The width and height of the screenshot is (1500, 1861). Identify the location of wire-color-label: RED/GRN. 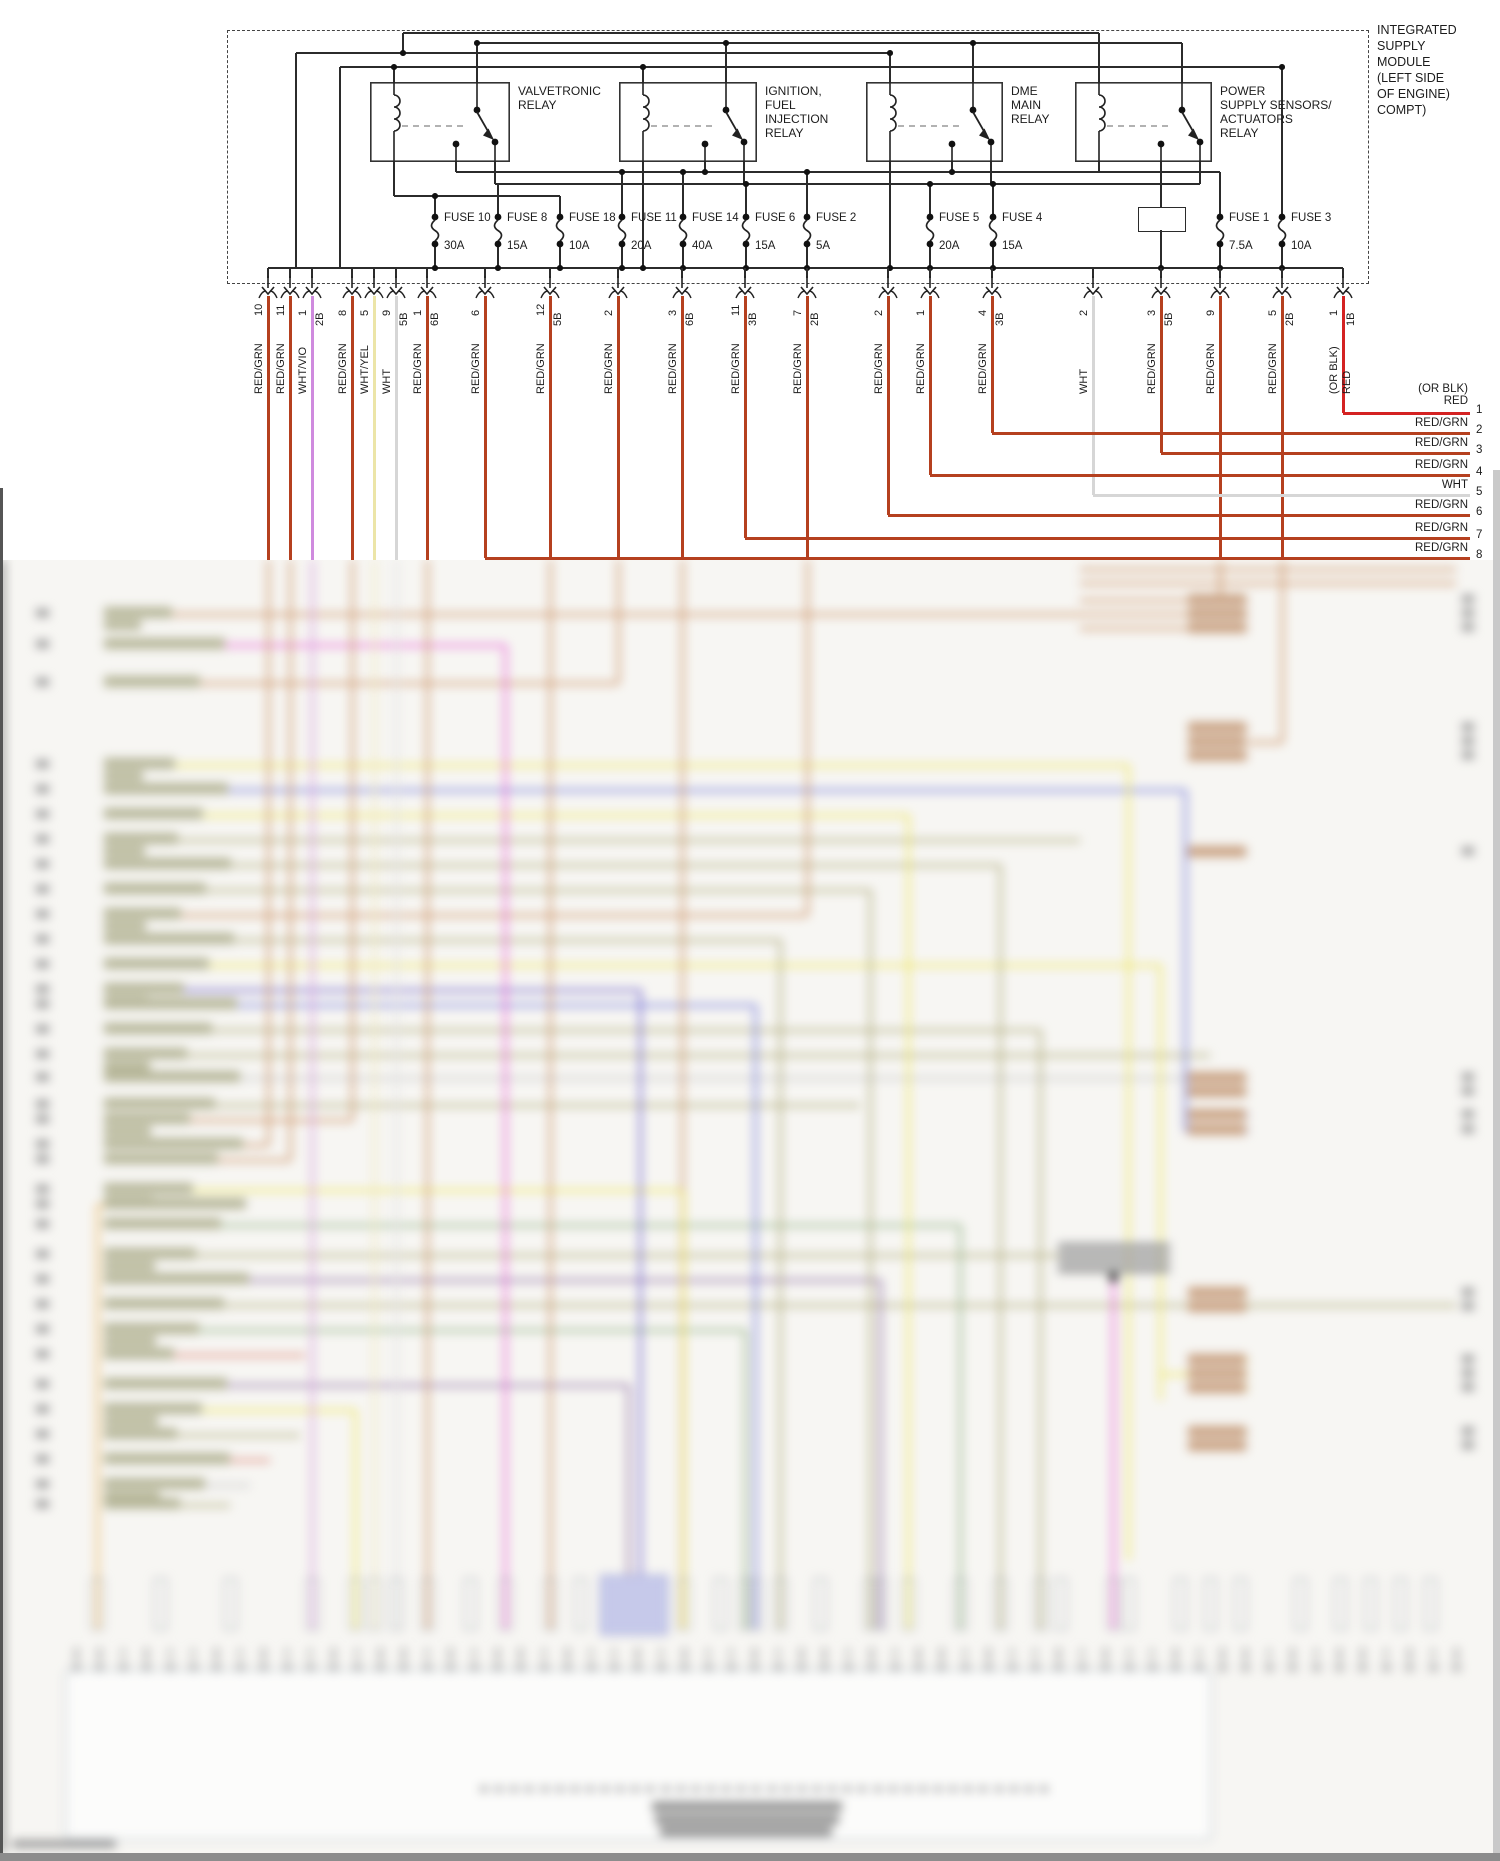
(541, 368).